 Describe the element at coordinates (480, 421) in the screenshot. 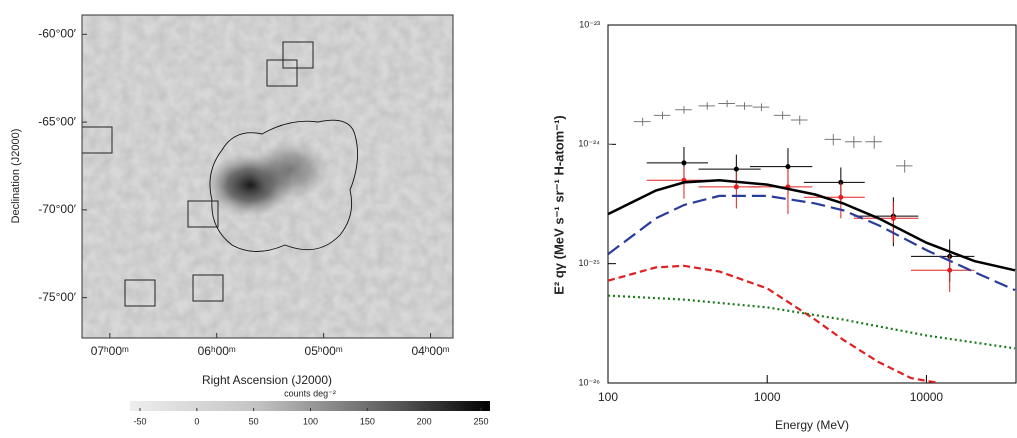

I see `colorbar-tick-label: 250` at that location.